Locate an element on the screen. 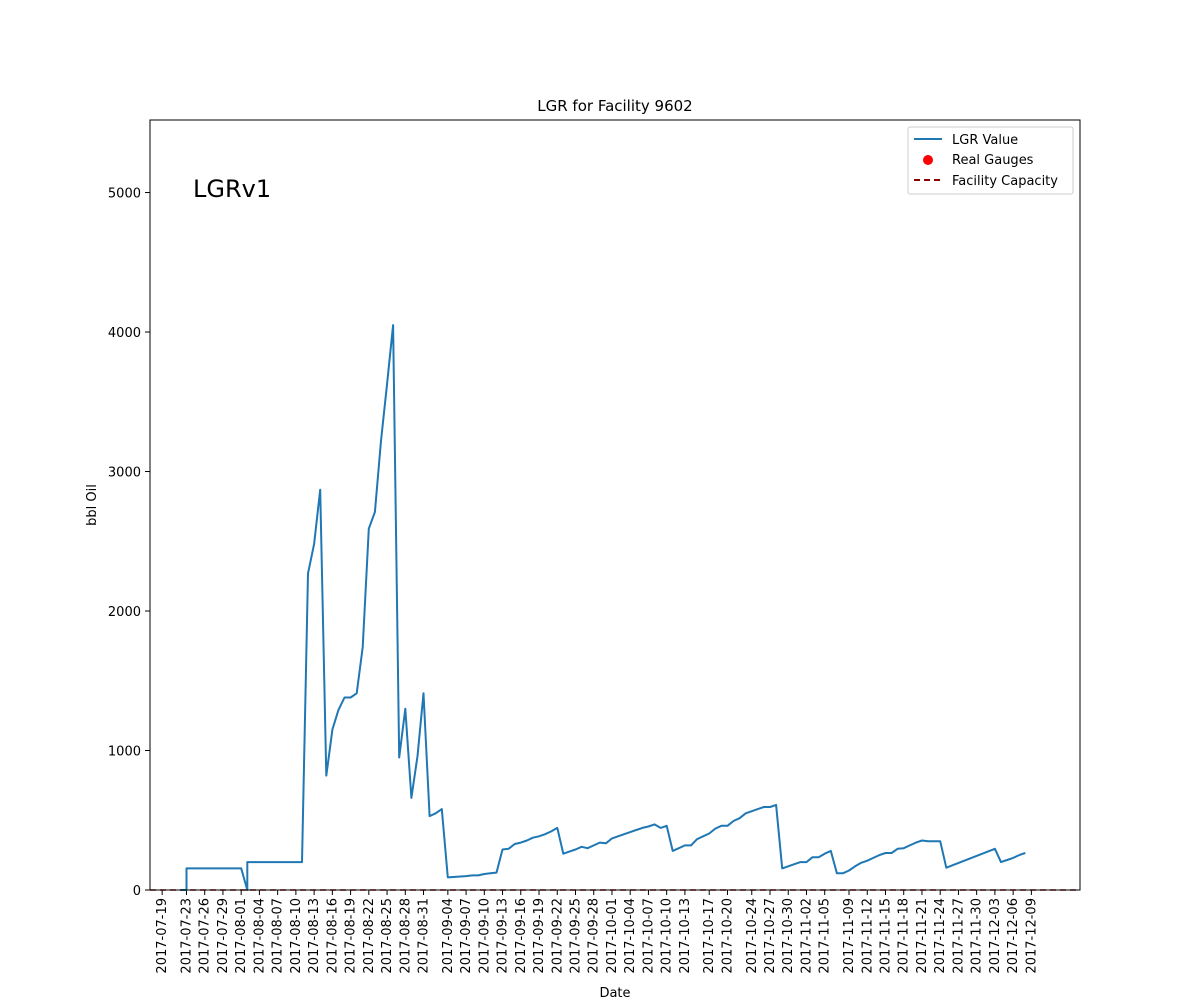 The height and width of the screenshot is (1000, 1200). x-tick-label: 2017-11-30 is located at coordinates (977, 936).